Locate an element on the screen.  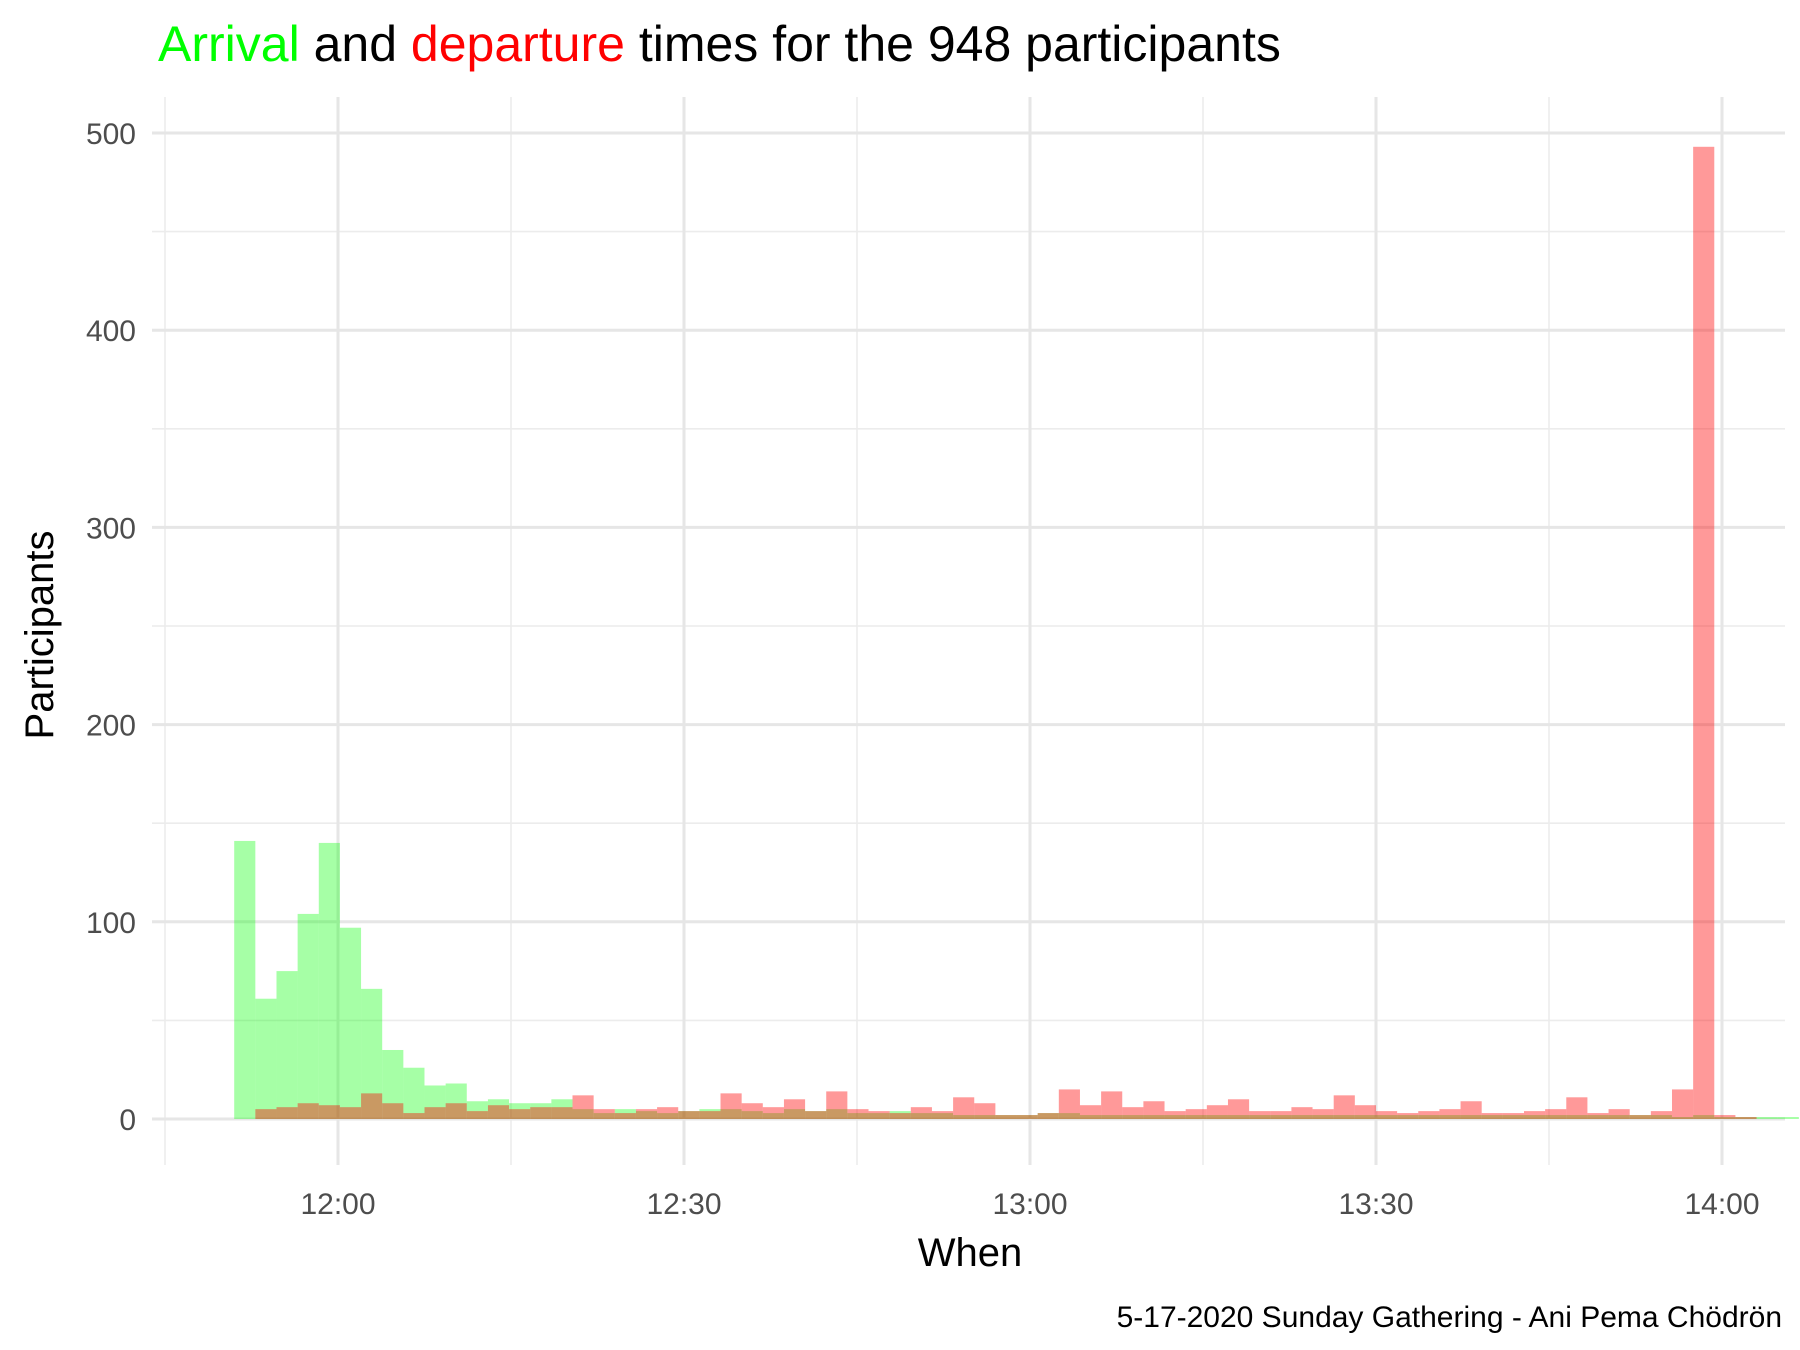
x-tick-label: 13:00 is located at coordinates (1029, 1204).